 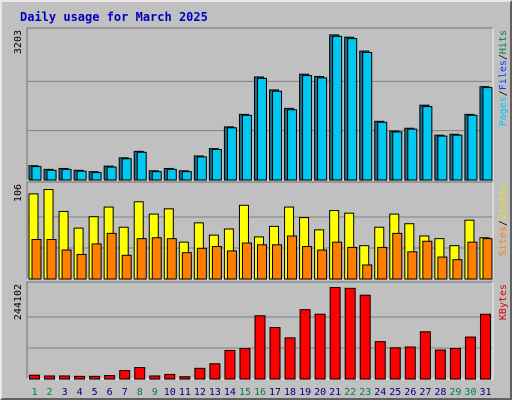 I want to click on legend-item: Pages, so click(x=503, y=111).